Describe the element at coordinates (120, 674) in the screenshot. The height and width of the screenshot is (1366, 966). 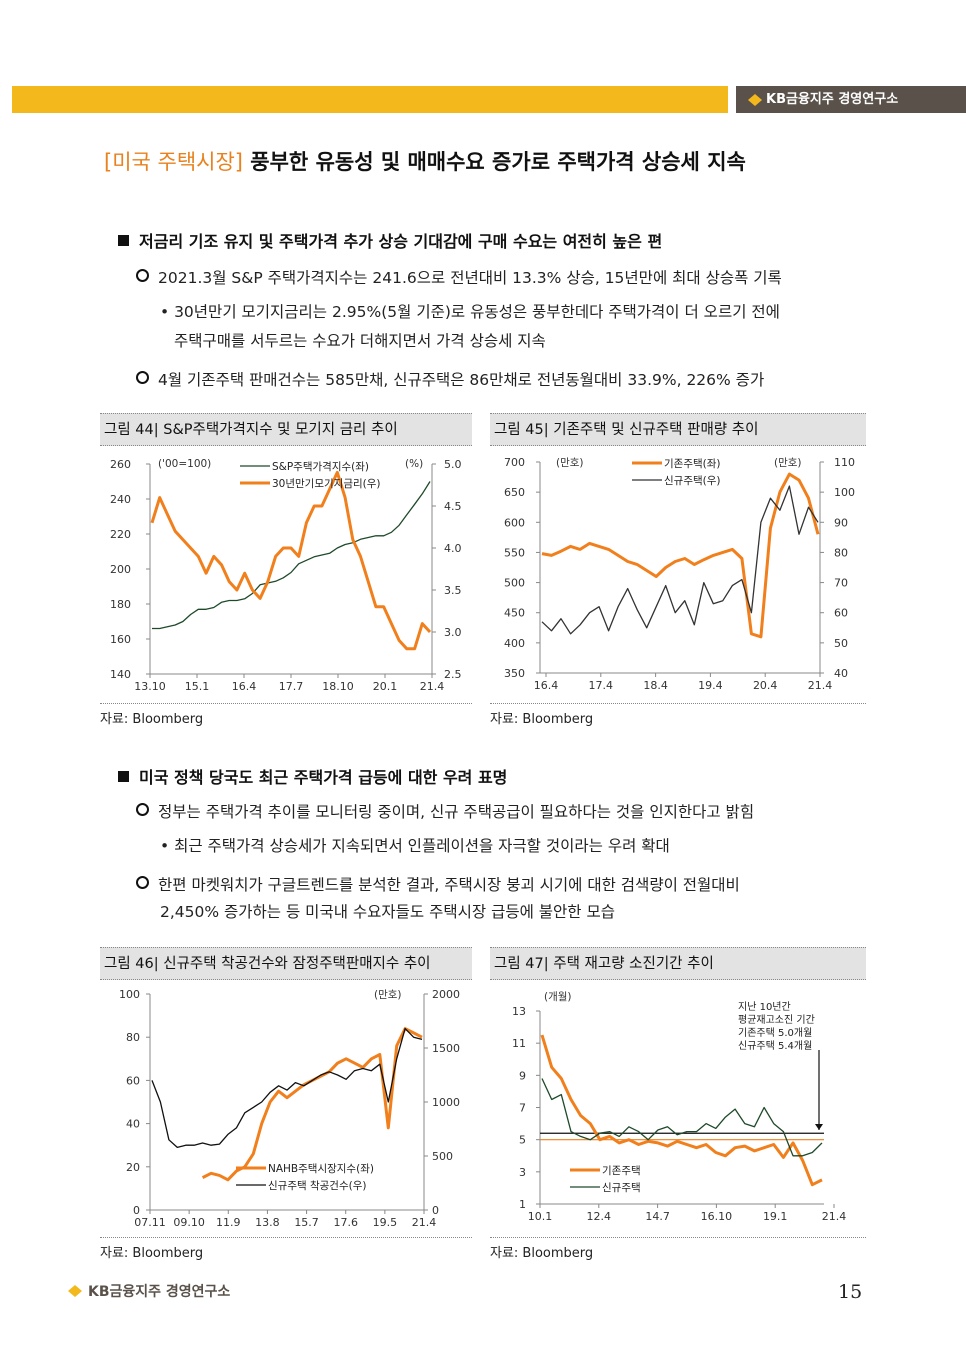
I see `c44-ytick-left-label: 140` at that location.